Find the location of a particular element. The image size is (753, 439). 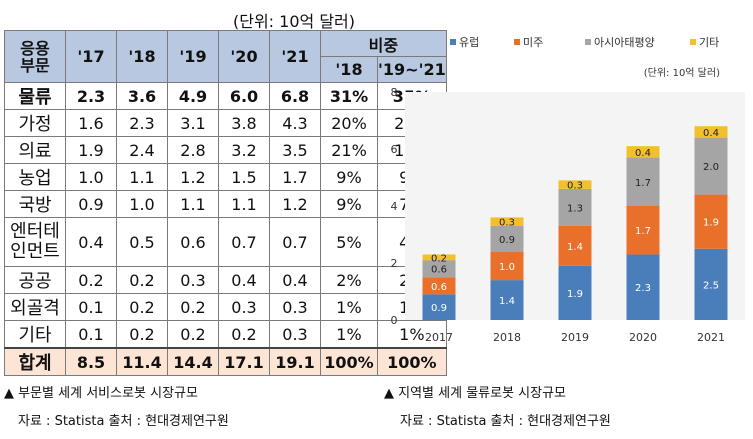

data-label: 2.0 is located at coordinates (711, 167).